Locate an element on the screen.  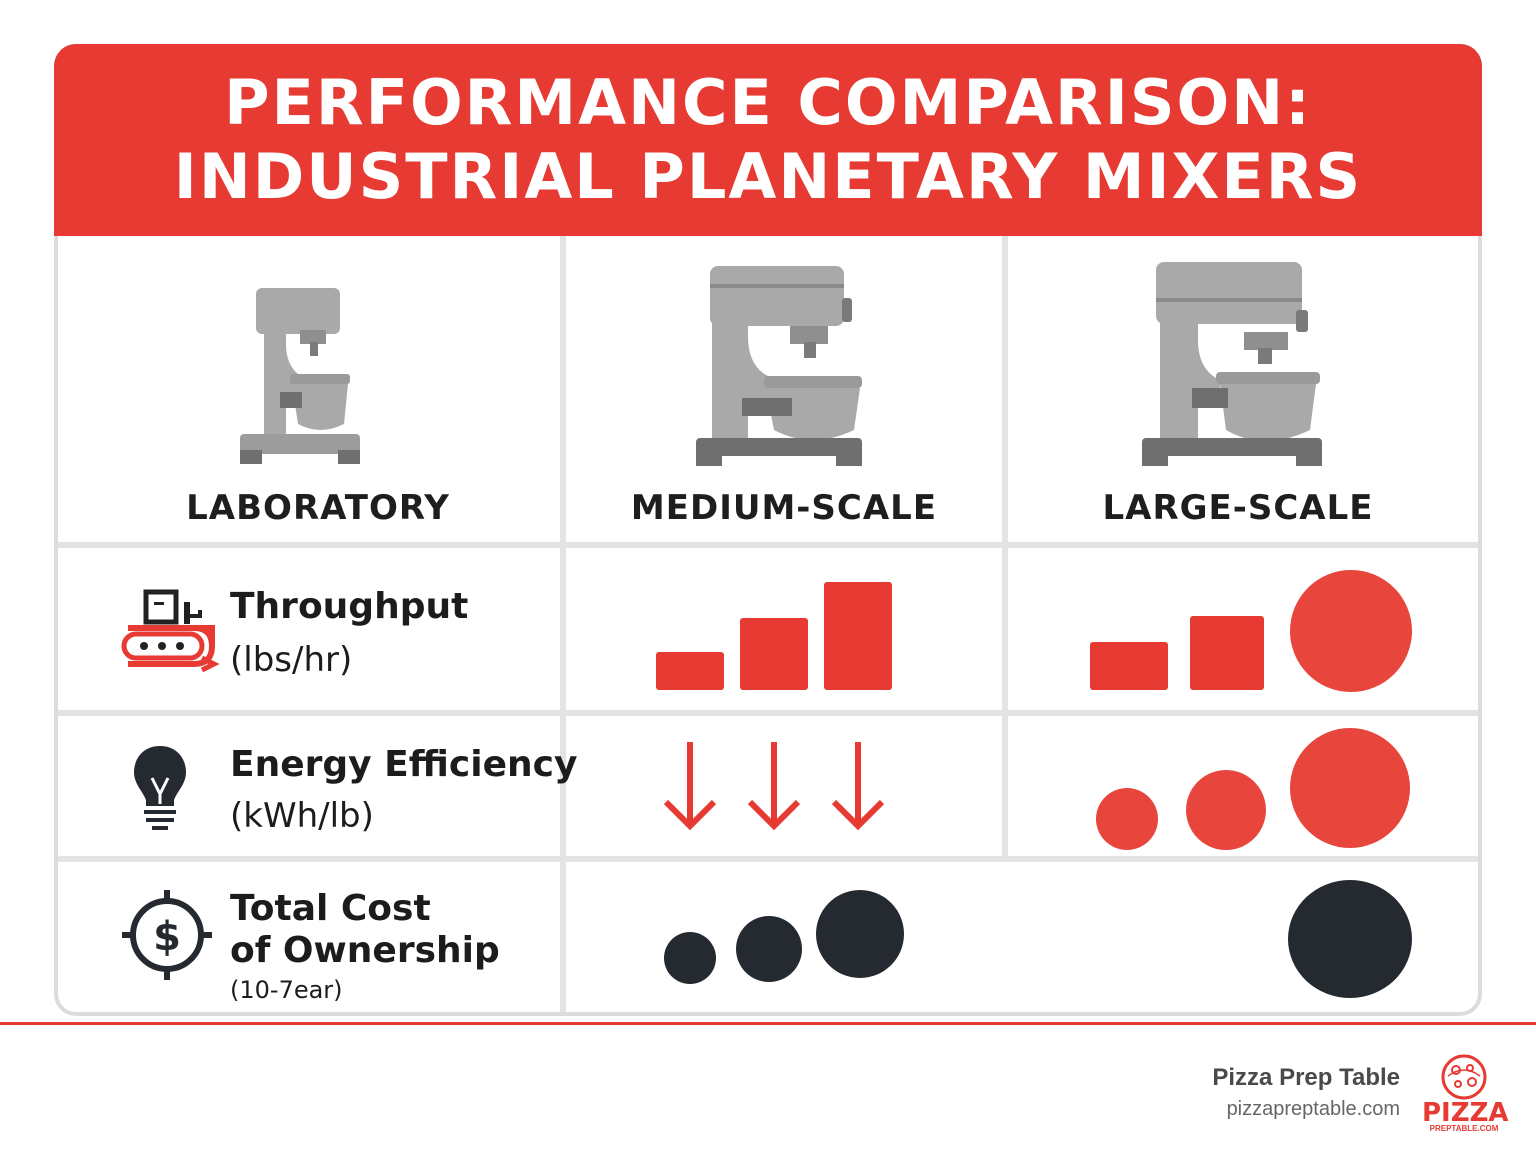
throughput-bar-small is located at coordinates (690, 671).